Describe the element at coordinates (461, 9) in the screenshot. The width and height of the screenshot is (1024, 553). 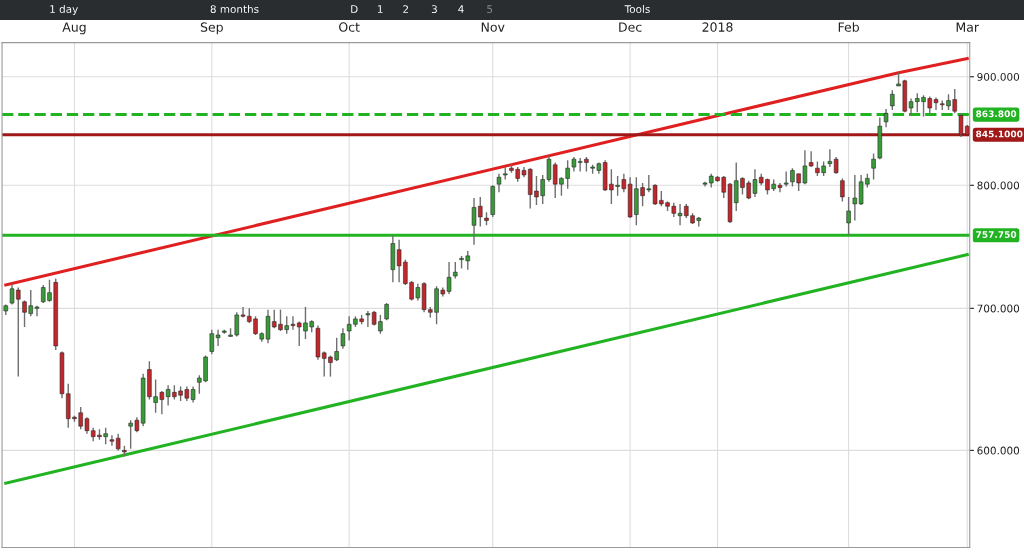
I see `text: 4` at that location.